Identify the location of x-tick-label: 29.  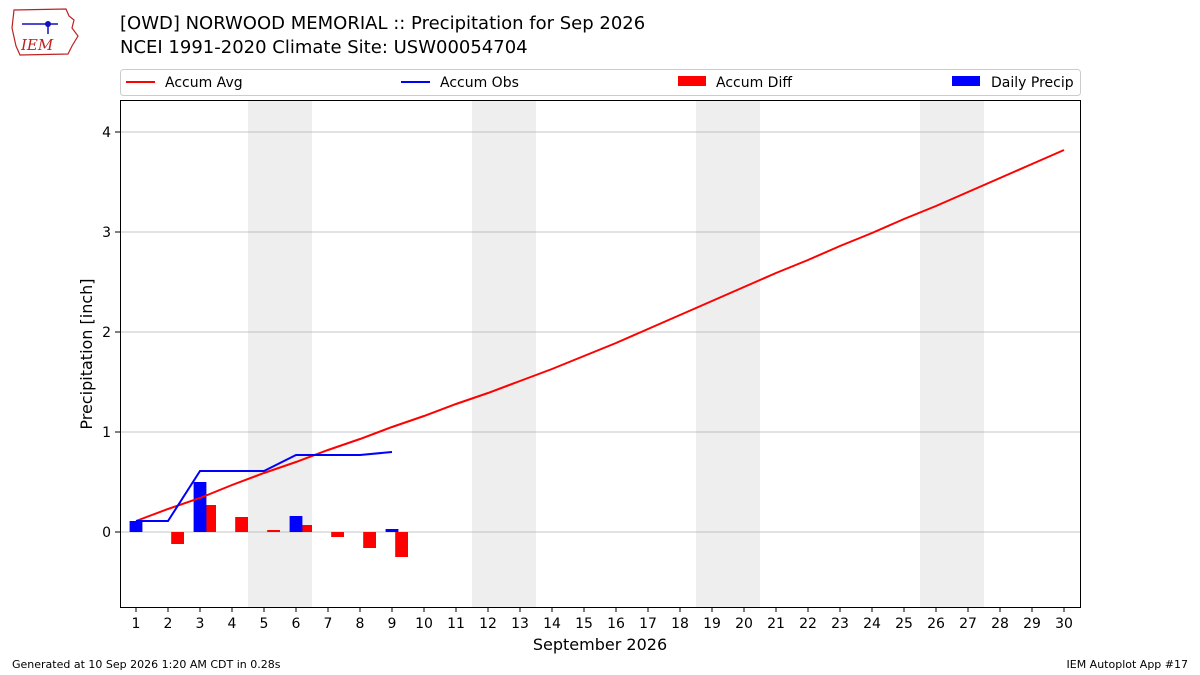
(1032, 624).